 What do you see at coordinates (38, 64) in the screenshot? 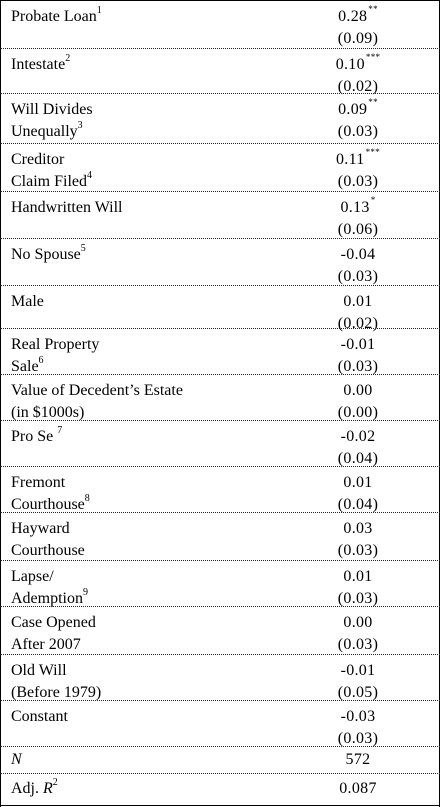
I see `variable-label-text: Intestate` at bounding box center [38, 64].